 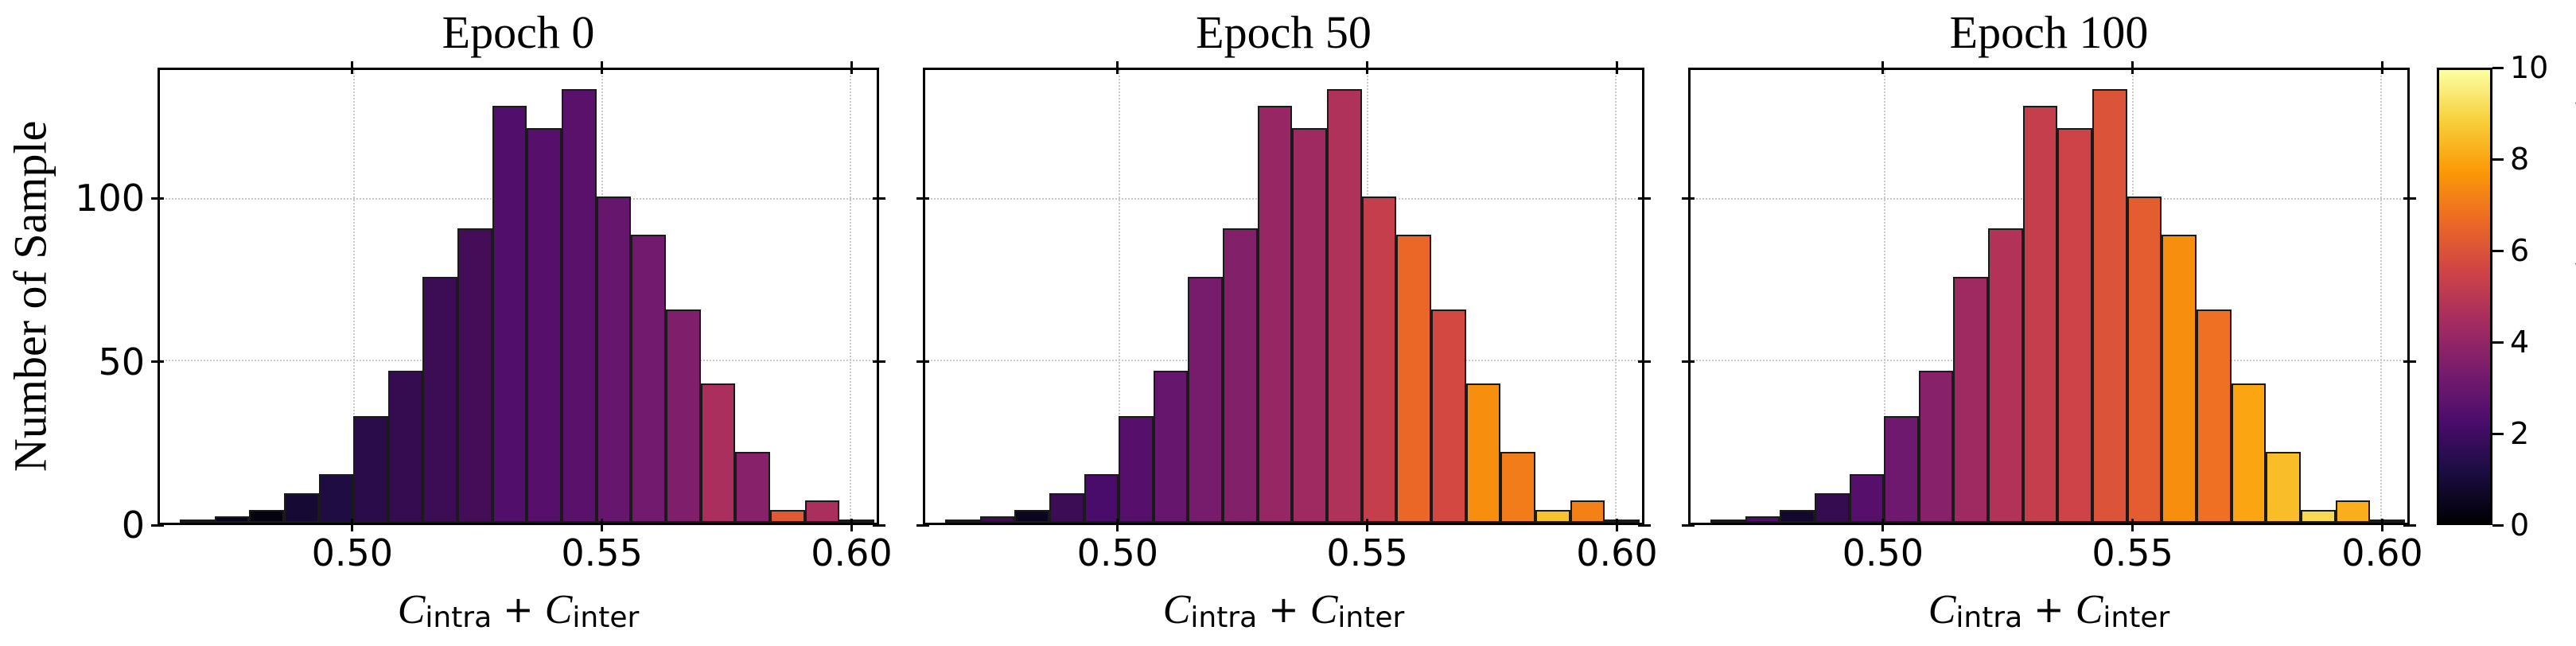 I want to click on colorbar-tick-label: 2, so click(x=2520, y=433).